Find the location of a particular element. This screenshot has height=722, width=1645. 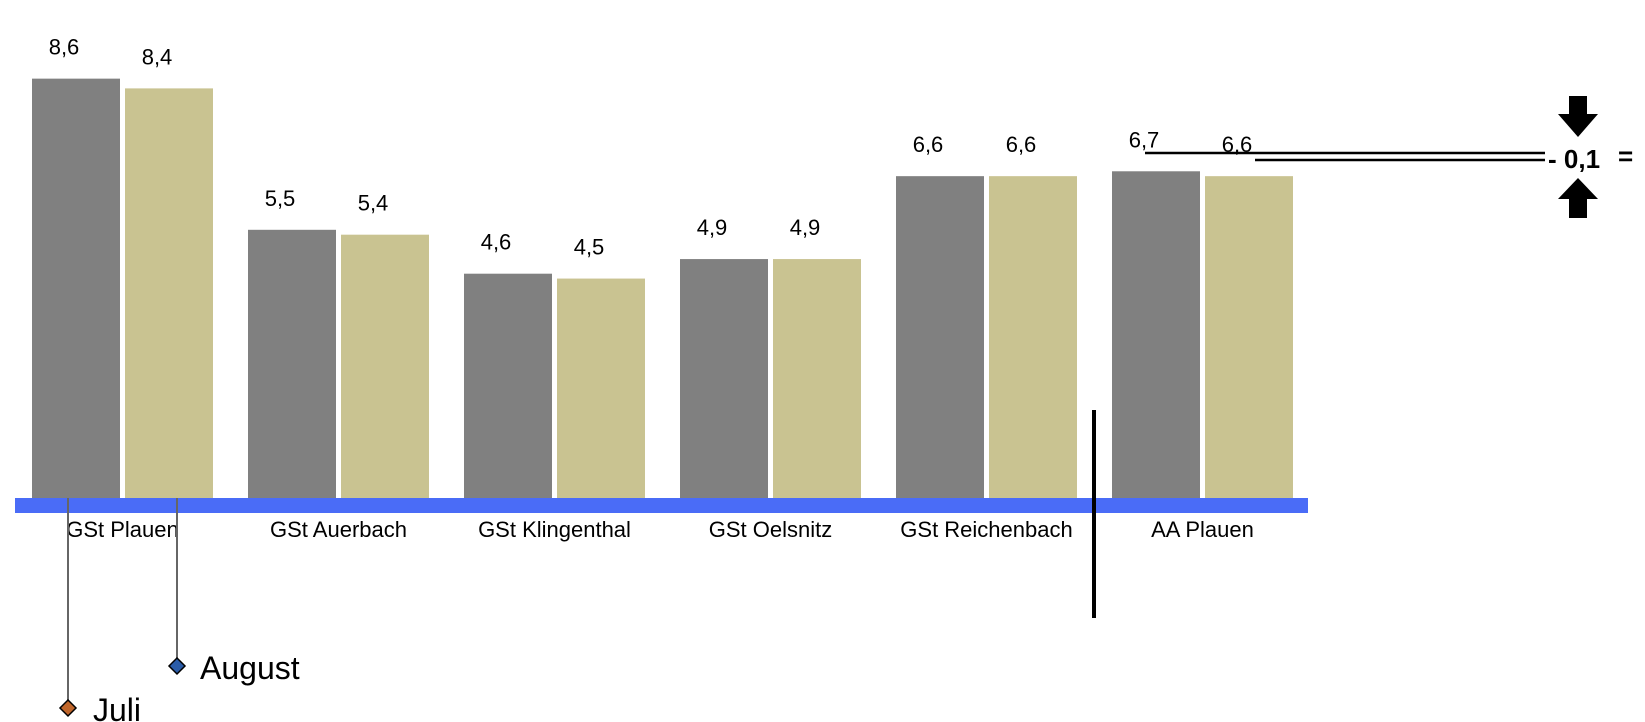

legend-label-august: August is located at coordinates (250, 668).